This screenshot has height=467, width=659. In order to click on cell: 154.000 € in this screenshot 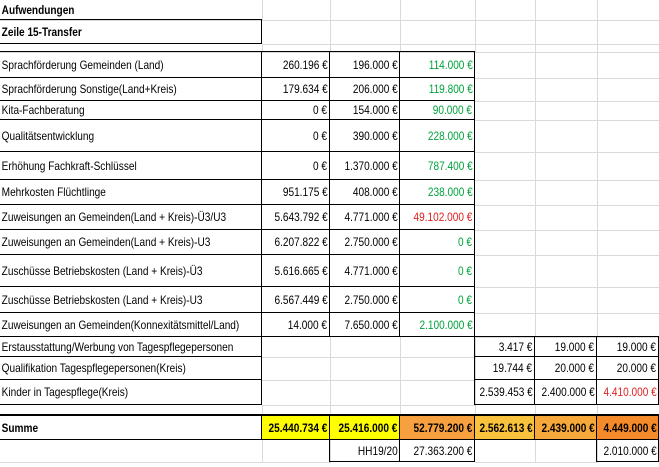, I will do `click(364, 110)`.